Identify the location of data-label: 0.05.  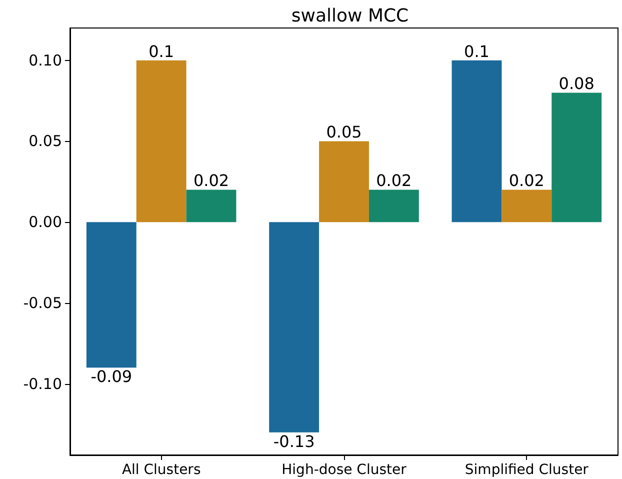
(344, 132).